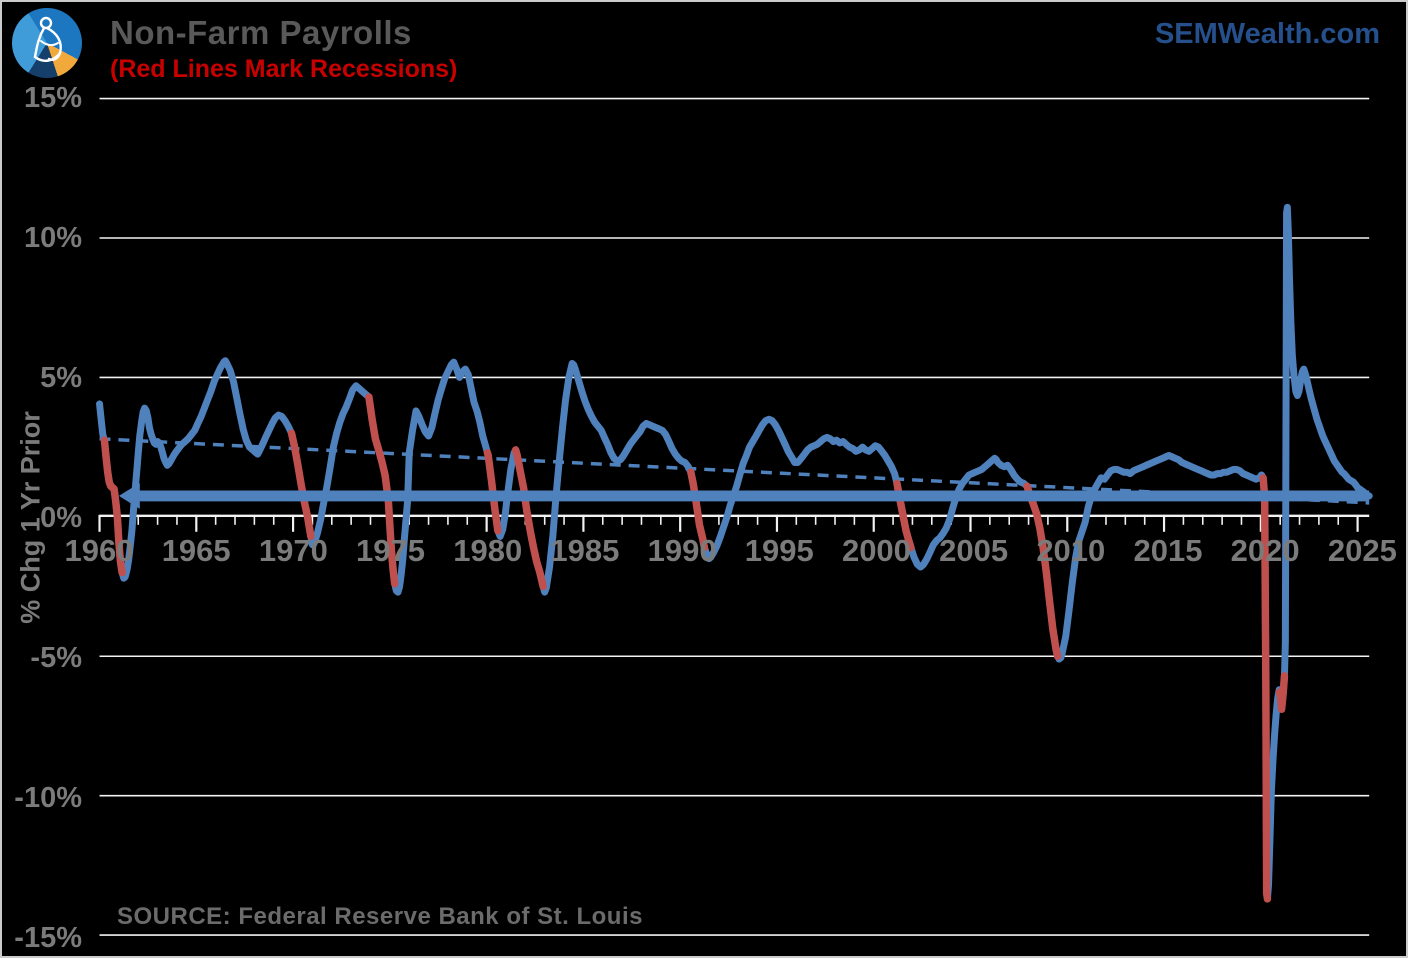 Image resolution: width=1408 pixels, height=958 pixels. Describe the element at coordinates (52, 238) in the screenshot. I see `y-axis-tick-label: 10%` at that location.